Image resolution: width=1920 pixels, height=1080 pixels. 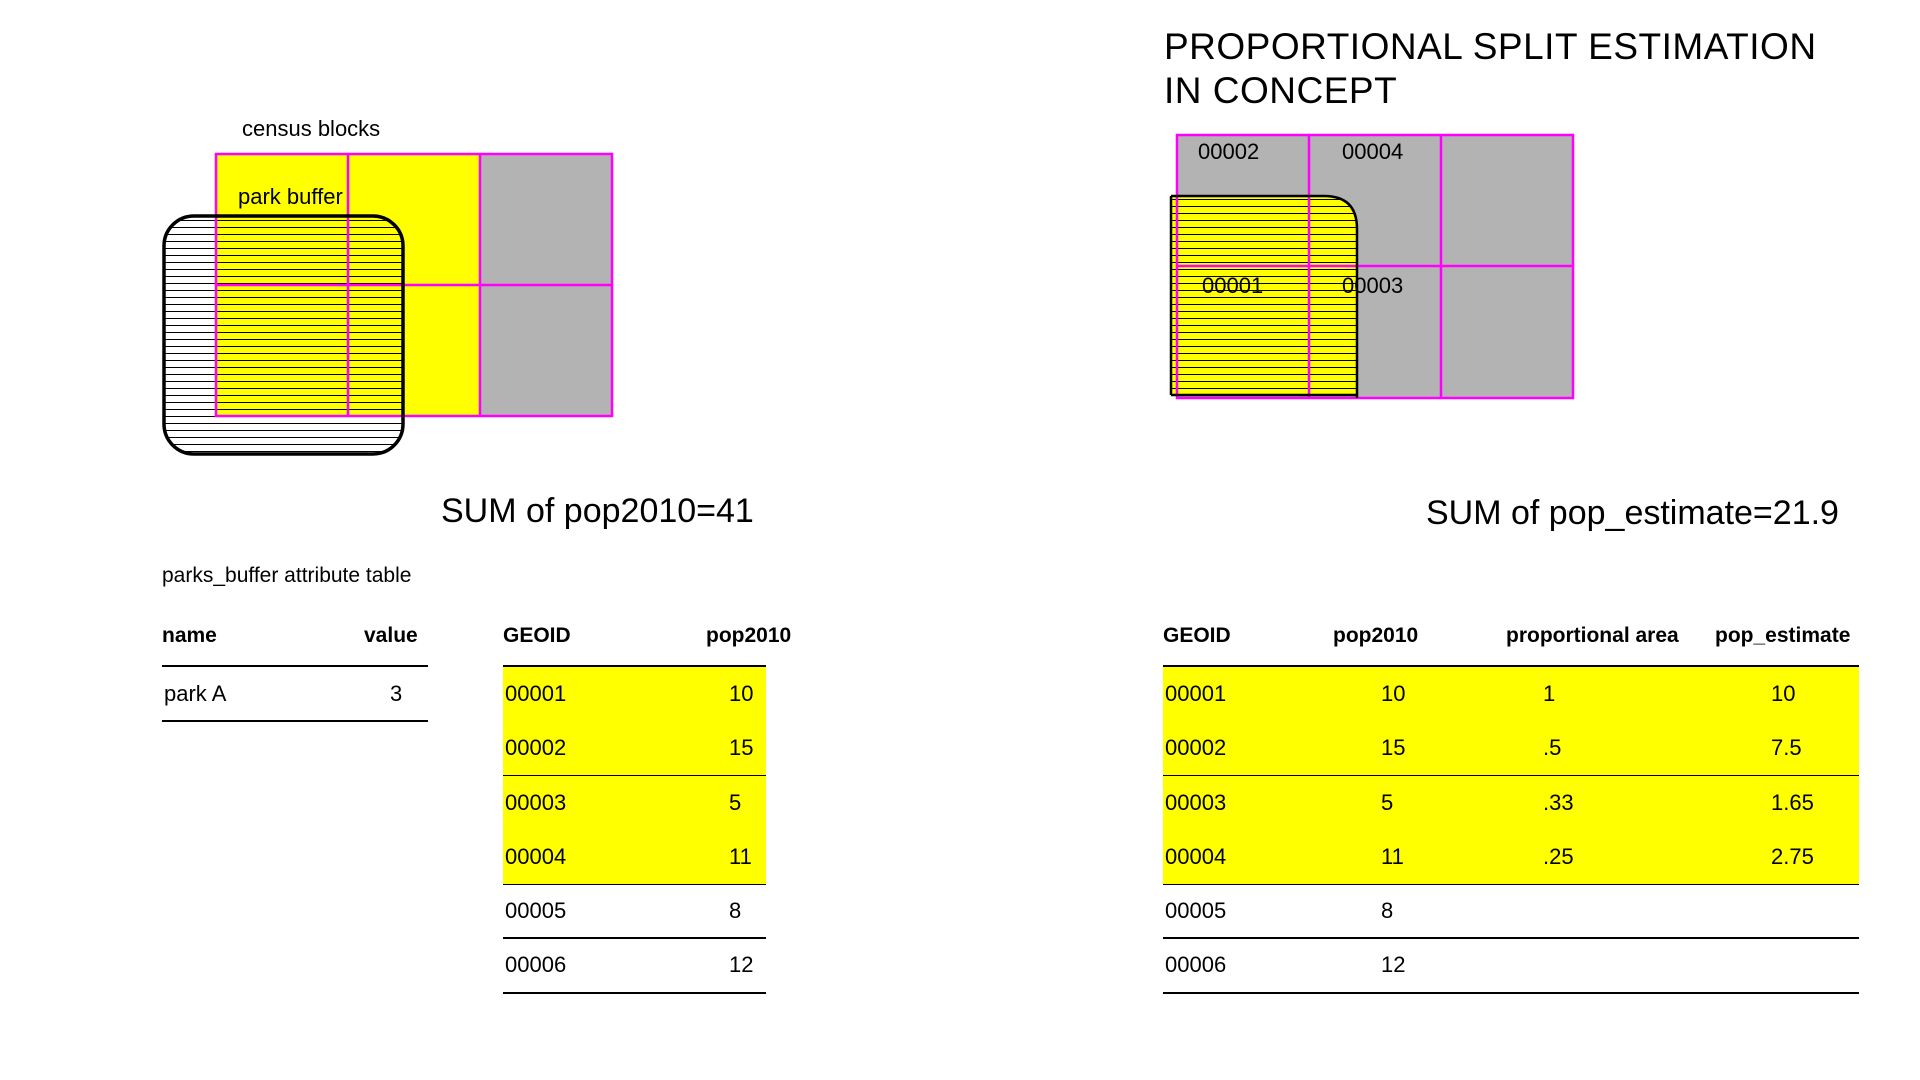 I want to click on table-row: 00003 5, so click(x=634, y=803).